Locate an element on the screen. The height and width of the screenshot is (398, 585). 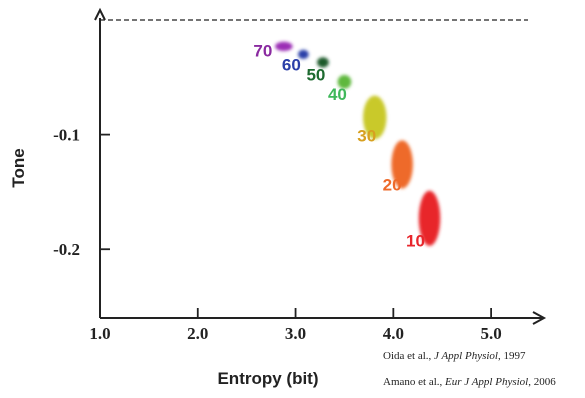
reference-2-journal: Eur J Appl Physiol is located at coordinates (487, 382).